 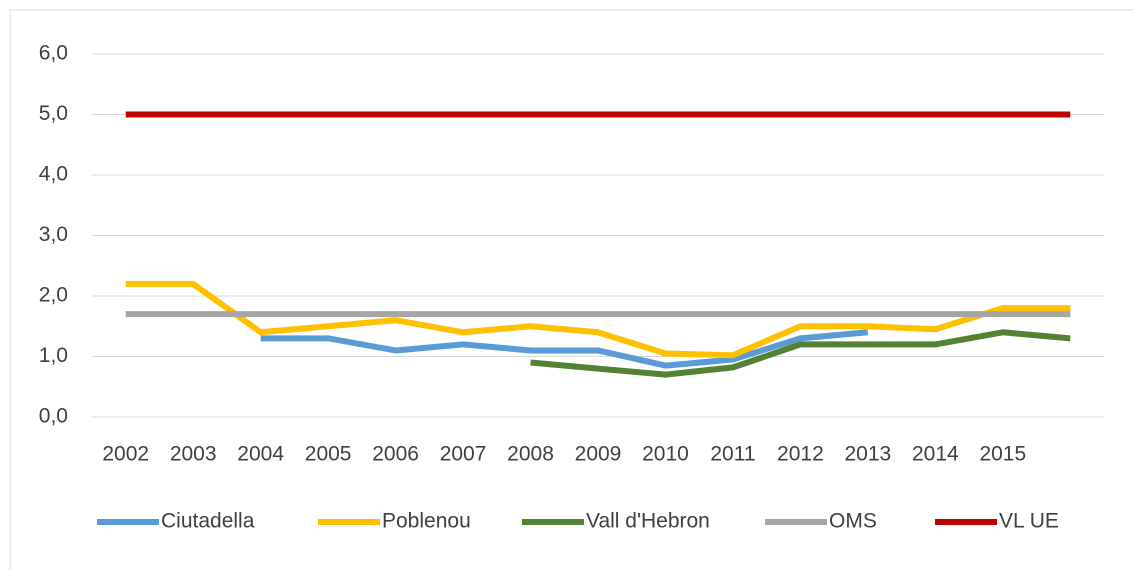 I want to click on x-tick-label: 2006, so click(x=395, y=454).